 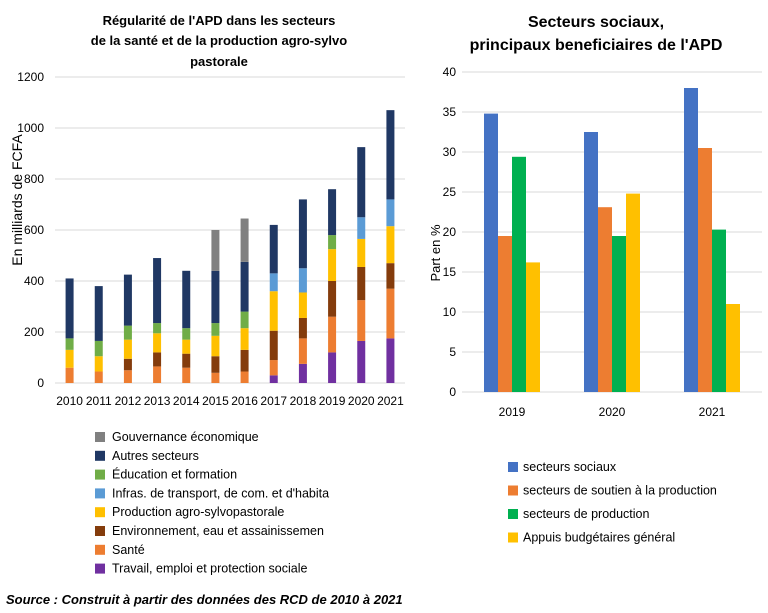 What do you see at coordinates (155, 456) in the screenshot?
I see `legend-label: Autres secteurs` at bounding box center [155, 456].